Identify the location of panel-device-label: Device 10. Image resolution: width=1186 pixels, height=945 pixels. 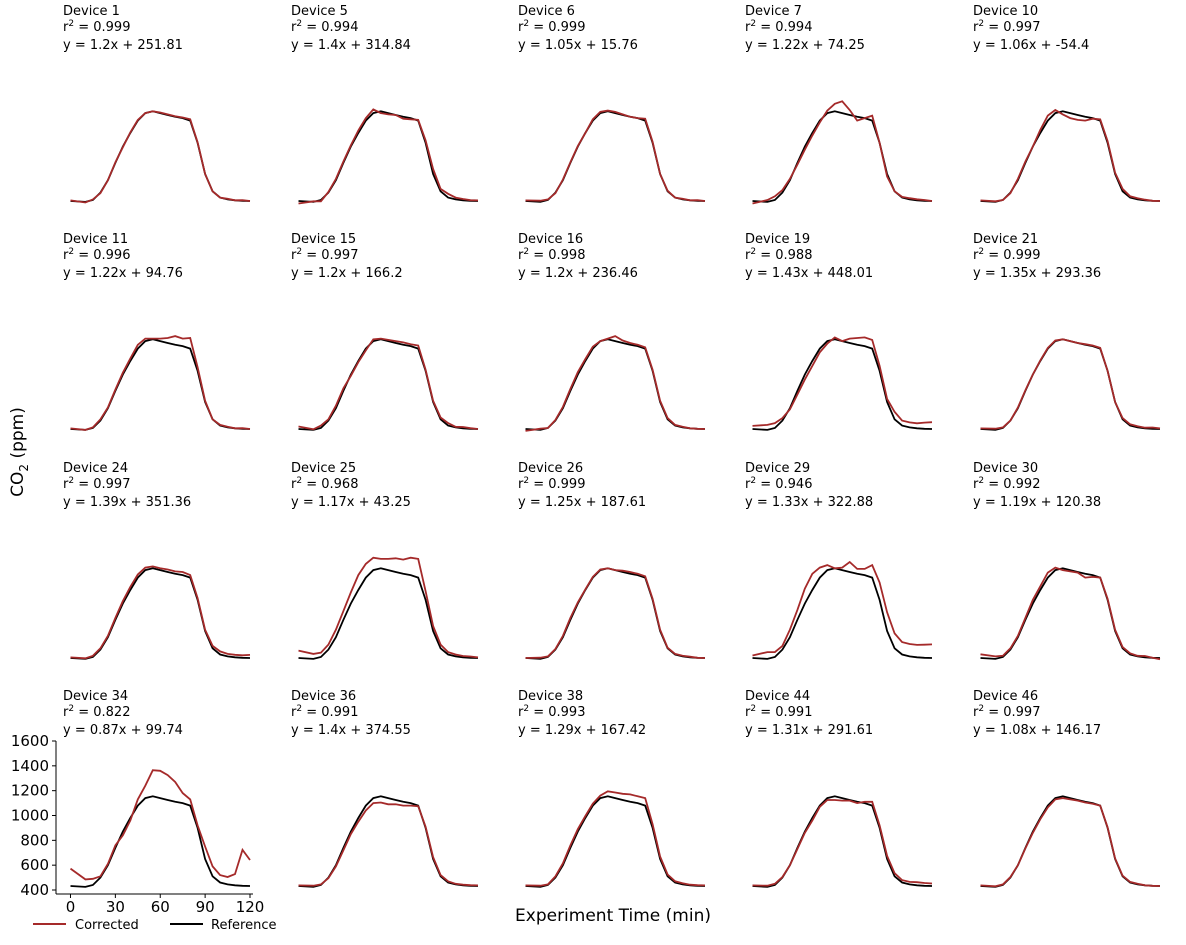
(1005, 11).